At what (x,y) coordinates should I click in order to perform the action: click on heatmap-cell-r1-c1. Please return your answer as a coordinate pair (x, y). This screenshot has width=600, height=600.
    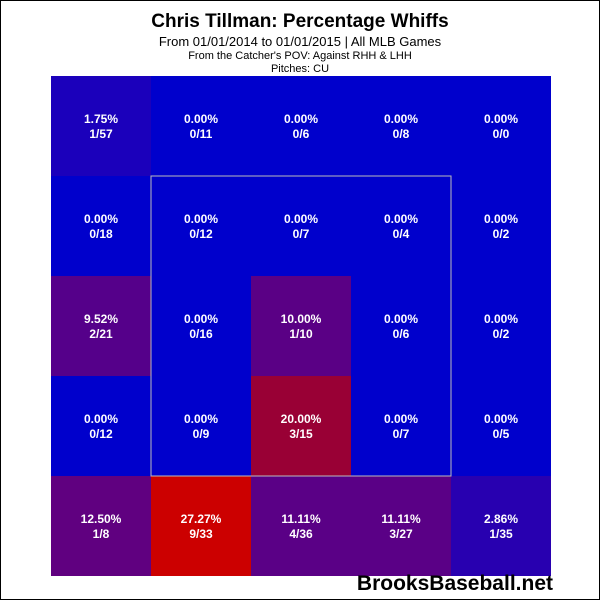
    Looking at the image, I should click on (101, 126).